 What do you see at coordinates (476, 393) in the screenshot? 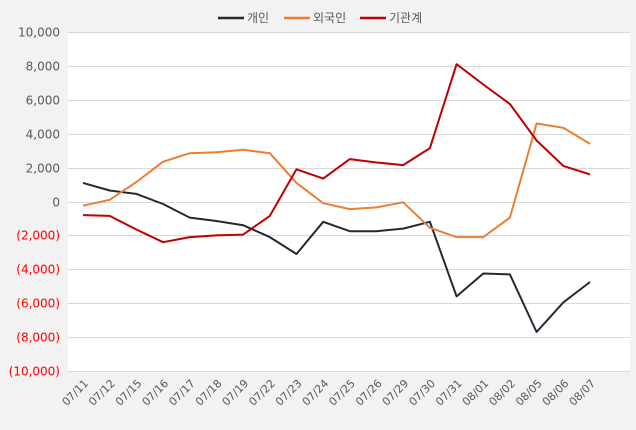
I see `x-tick-label: 08/01` at bounding box center [476, 393].